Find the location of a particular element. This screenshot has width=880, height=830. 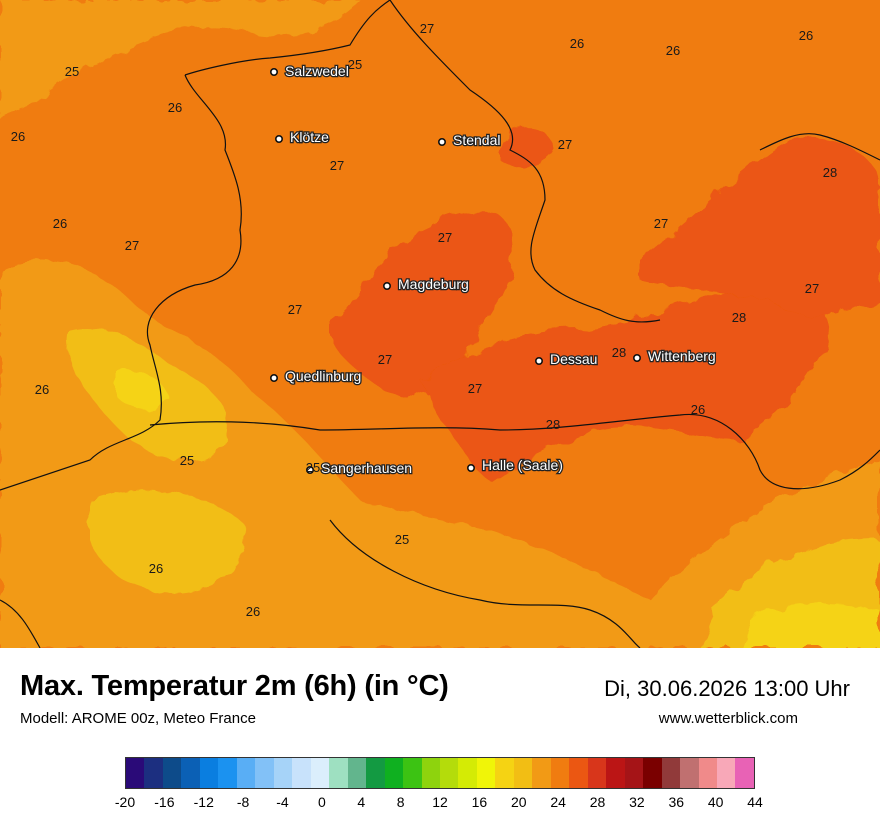

temperature-zone-28-east is located at coordinates (760, 226).